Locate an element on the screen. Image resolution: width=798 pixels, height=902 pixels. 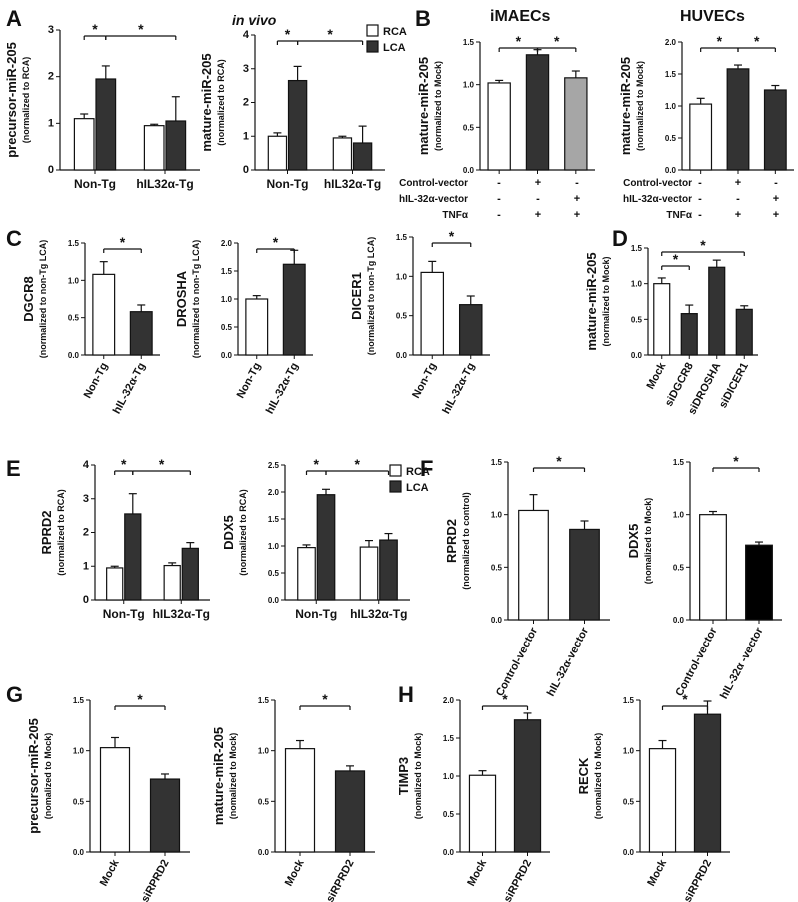
x-tick-label: Control-vector is located at coordinates (517, 661).